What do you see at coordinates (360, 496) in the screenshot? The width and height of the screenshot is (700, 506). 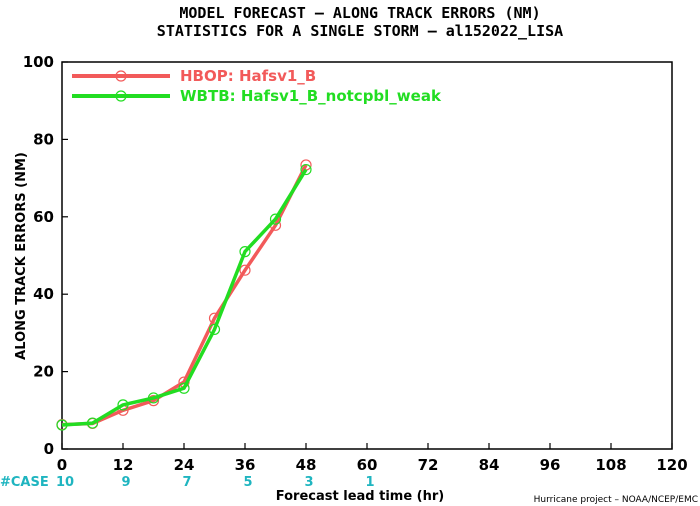 I see `x-axis-label: Forecast lead time (hr)` at bounding box center [360, 496].